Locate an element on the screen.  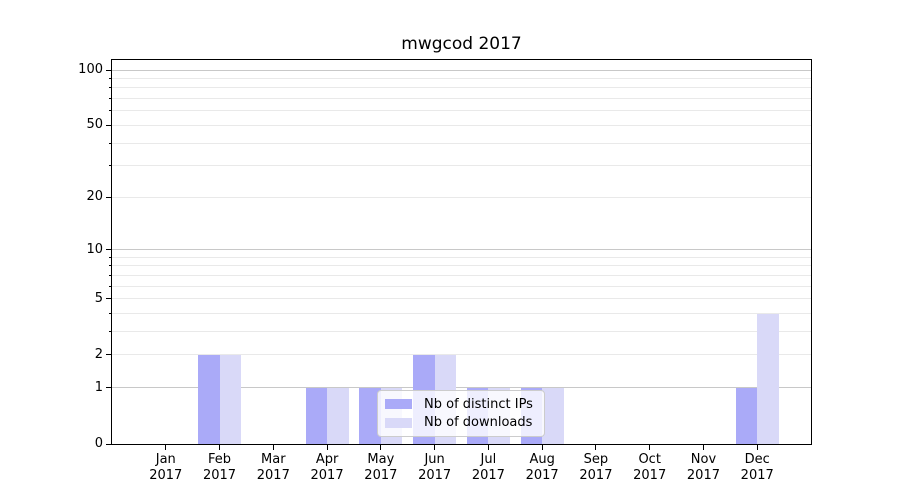
x-tick-label: Jun 2017 is located at coordinates (435, 468).